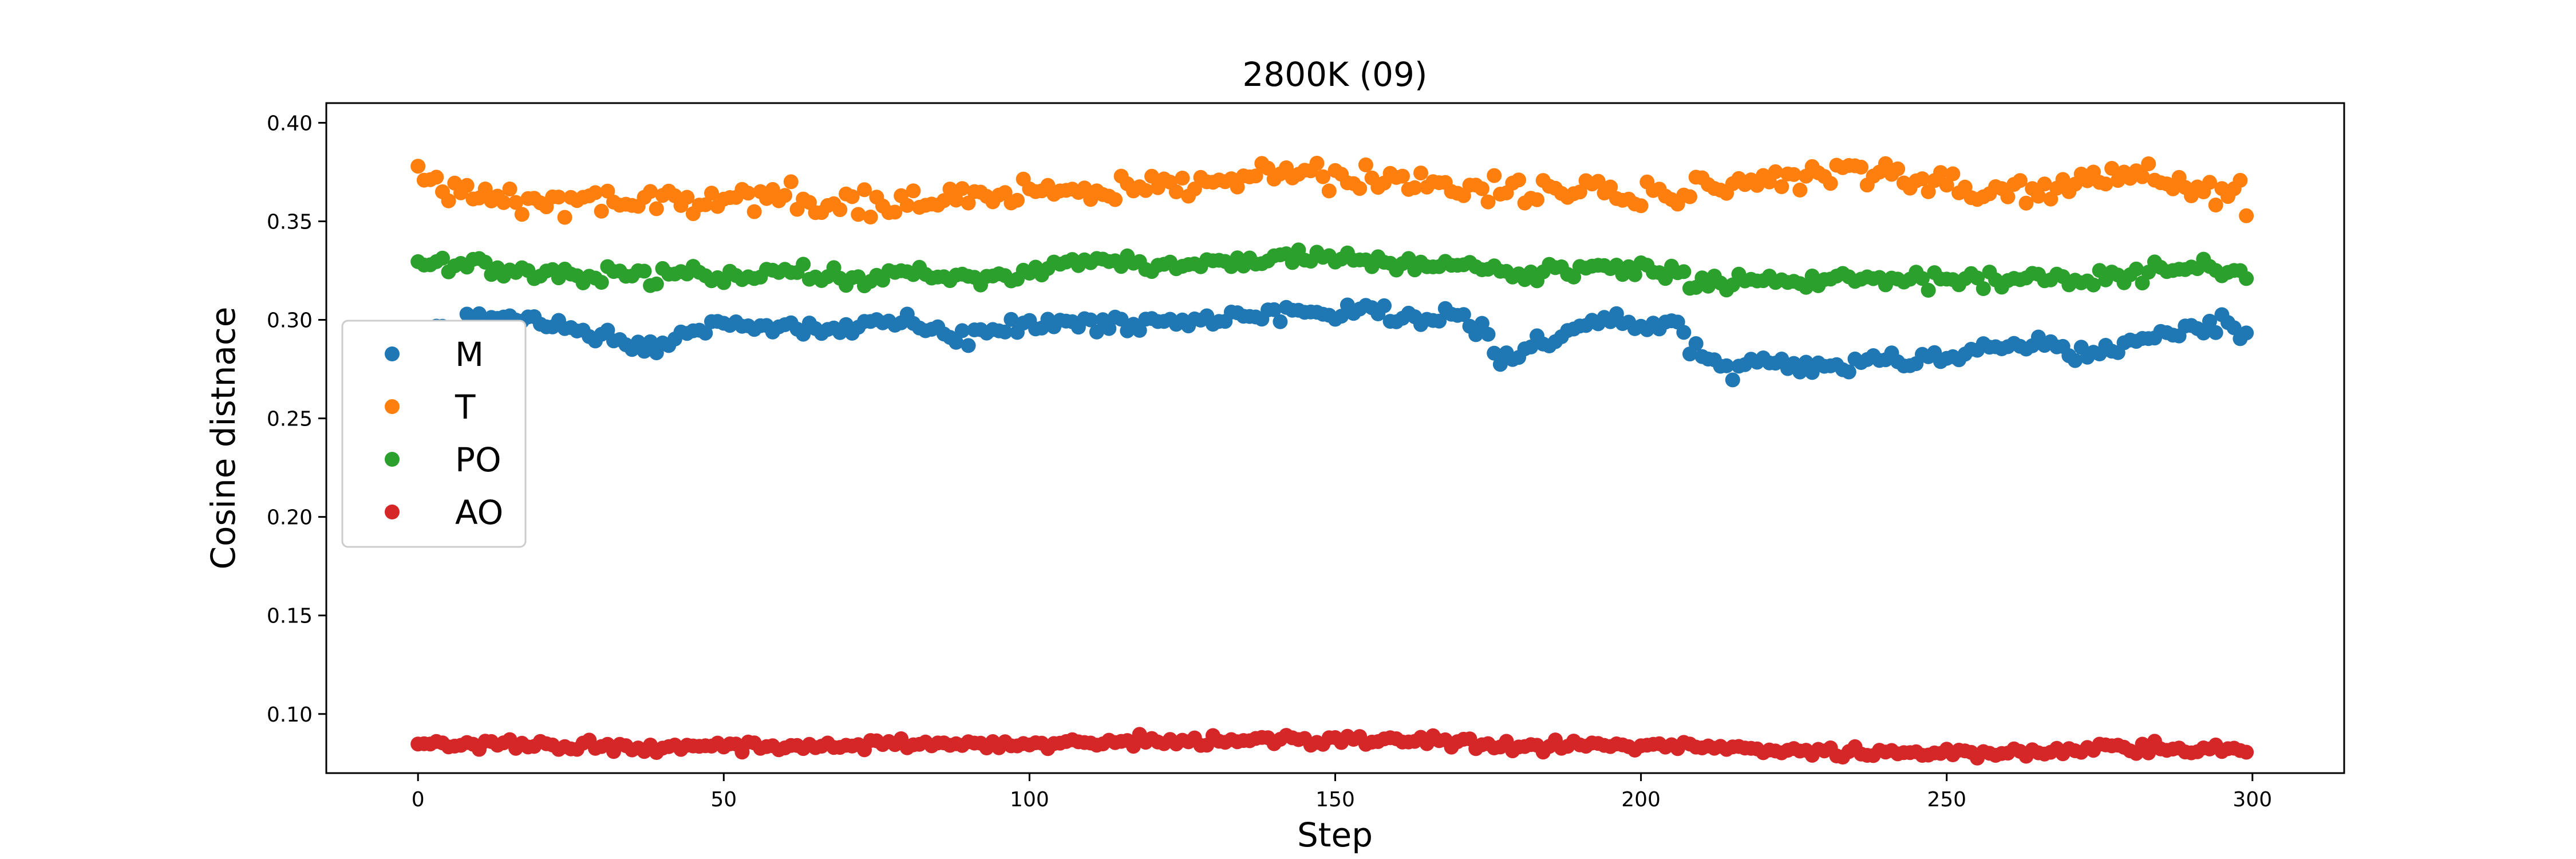 Image resolution: width=2576 pixels, height=859 pixels. I want to click on y-tick-label: 0.40, so click(290, 124).